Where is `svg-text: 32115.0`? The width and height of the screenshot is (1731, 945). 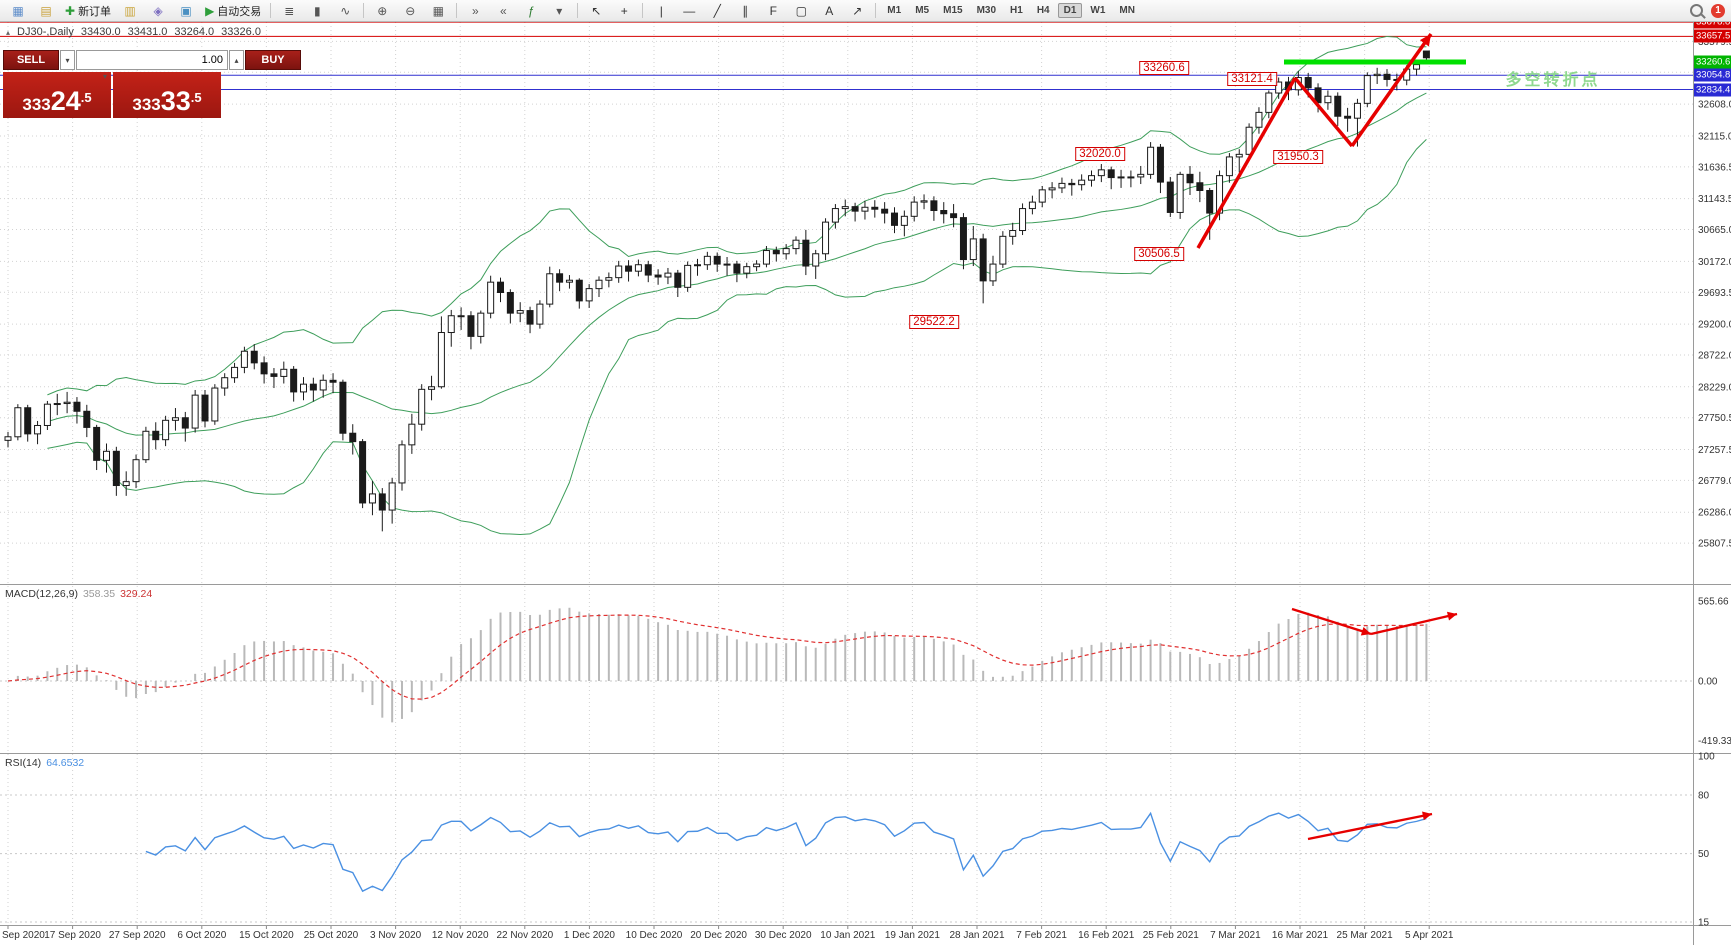 svg-text: 32115.0 is located at coordinates (1714, 136).